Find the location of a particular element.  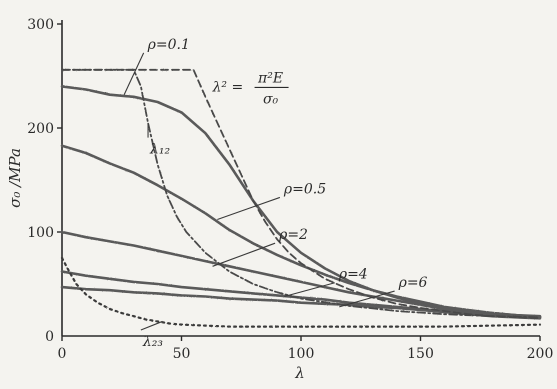

y-axis-title: σ₀ /MPa is located at coordinates (15, 178).